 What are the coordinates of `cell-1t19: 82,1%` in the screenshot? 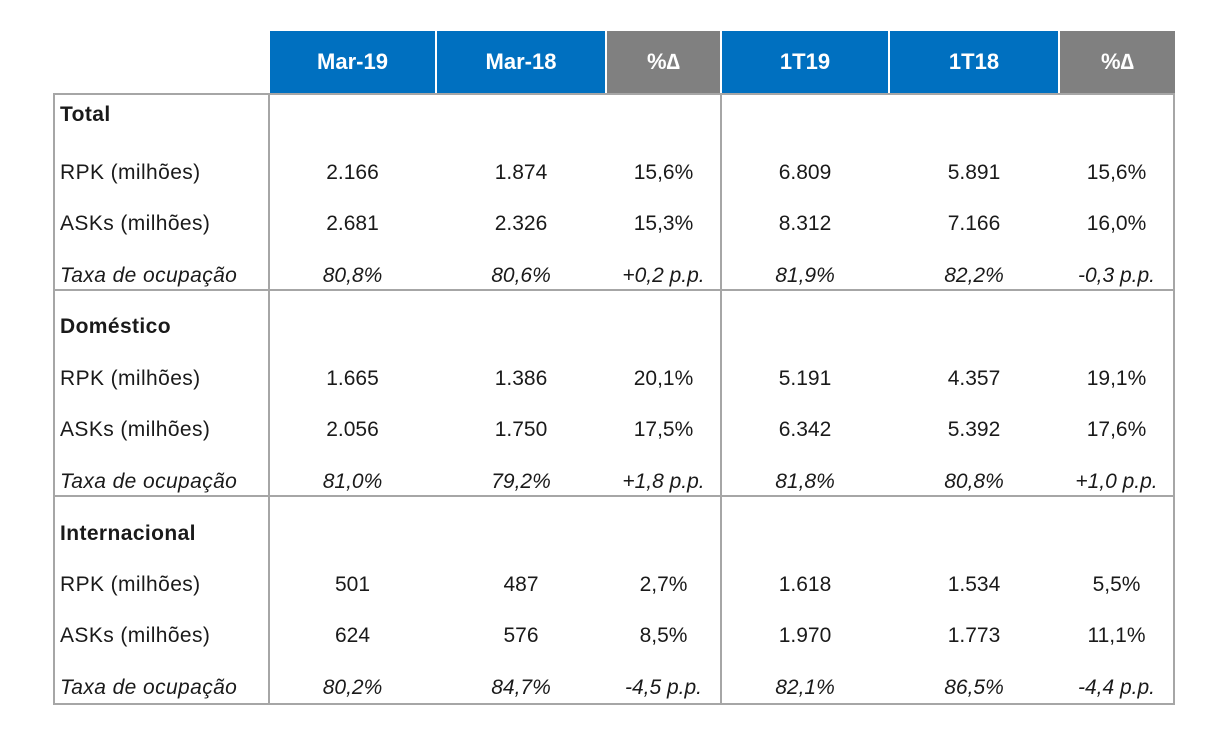 It's located at (805, 687).